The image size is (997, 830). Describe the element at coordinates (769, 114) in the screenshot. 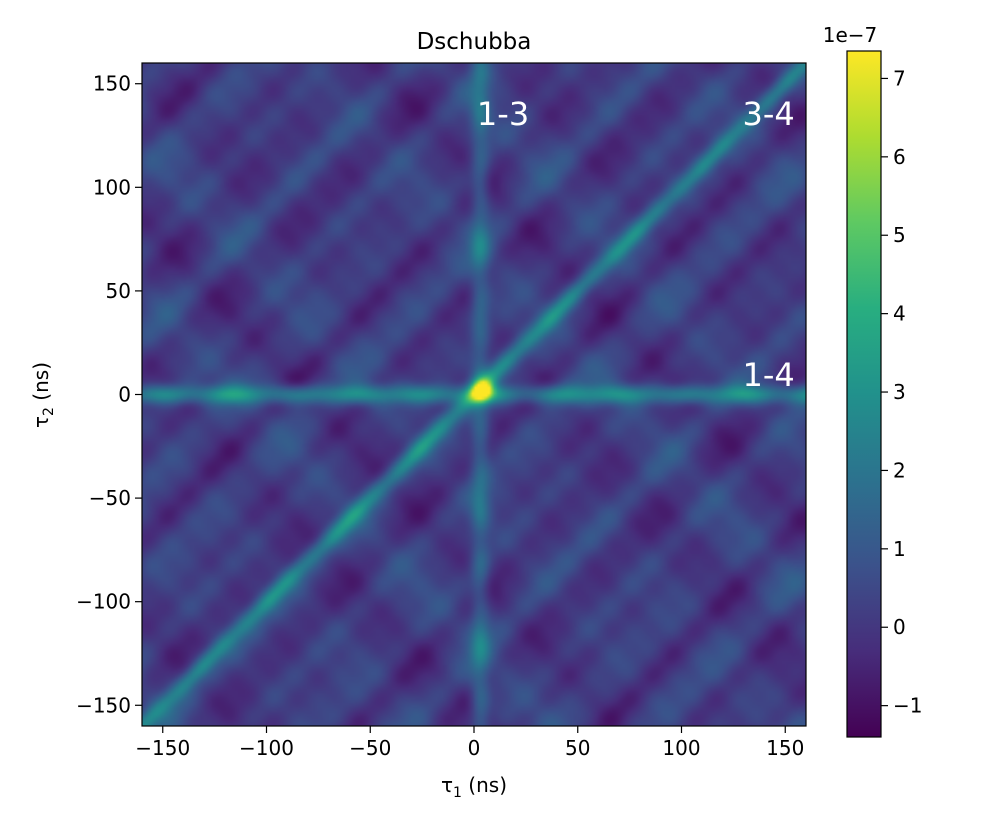

I see `annotation-label: 3-4` at that location.